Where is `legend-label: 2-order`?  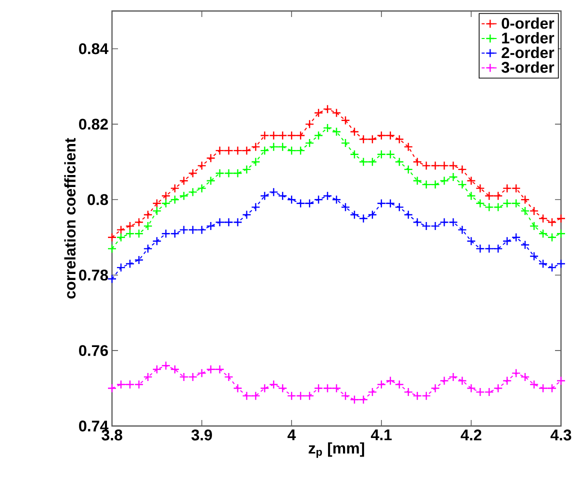
legend-label: 2-order is located at coordinates (528, 52).